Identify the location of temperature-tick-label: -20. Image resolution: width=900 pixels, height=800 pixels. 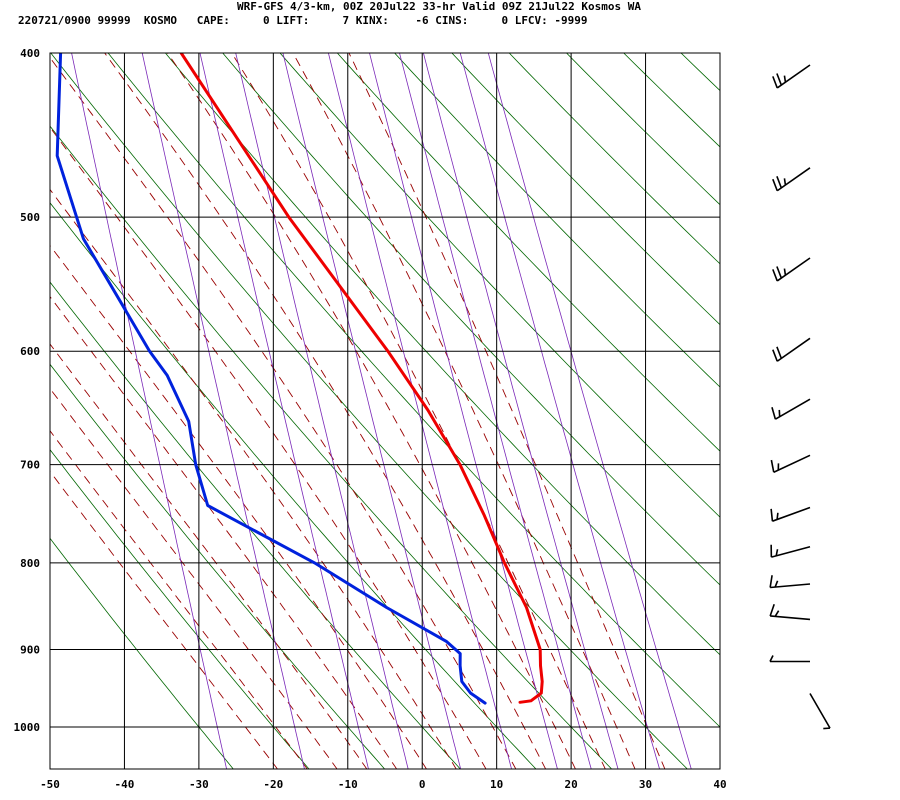
(273, 784).